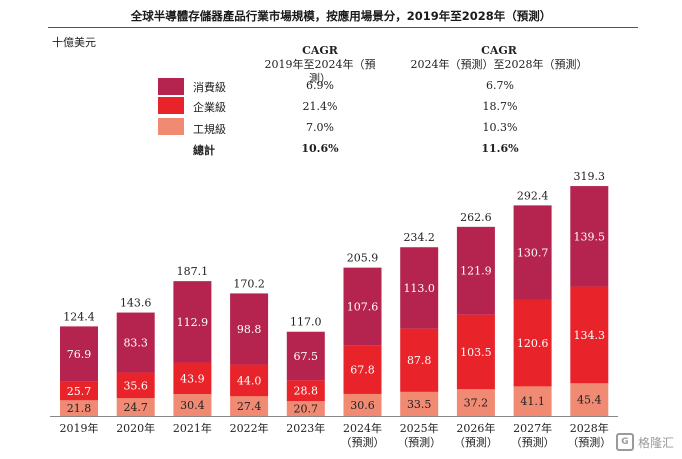 This screenshot has width=682, height=459. What do you see at coordinates (249, 428) in the screenshot?
I see `x-tick-label-3: 2022年` at bounding box center [249, 428].